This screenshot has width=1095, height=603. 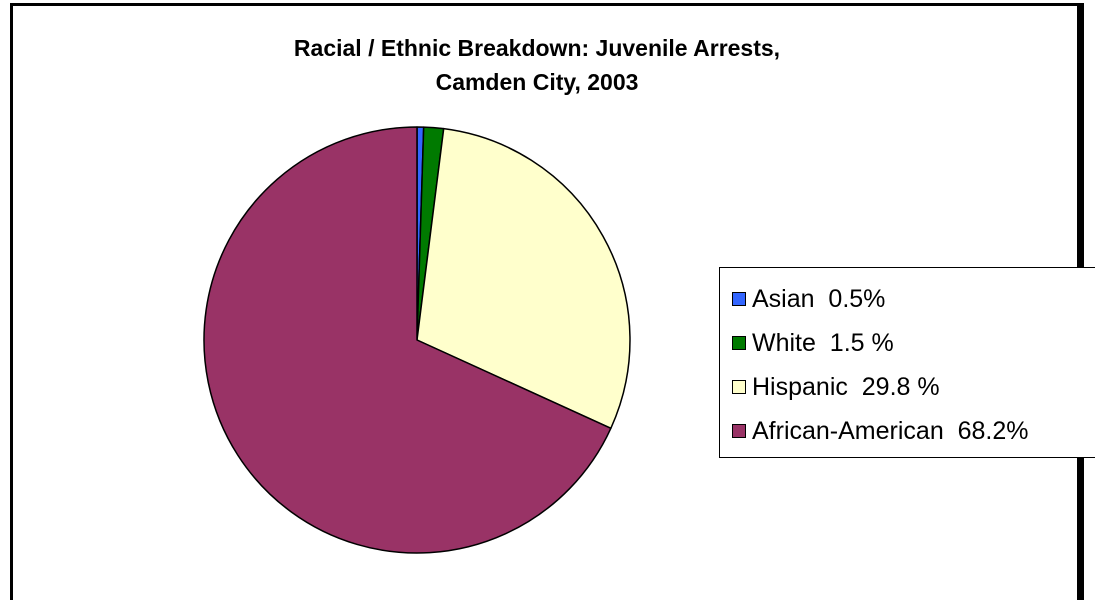 What do you see at coordinates (846, 386) in the screenshot?
I see `legend-label-hispanic: Hispanic 29.8 %` at bounding box center [846, 386].